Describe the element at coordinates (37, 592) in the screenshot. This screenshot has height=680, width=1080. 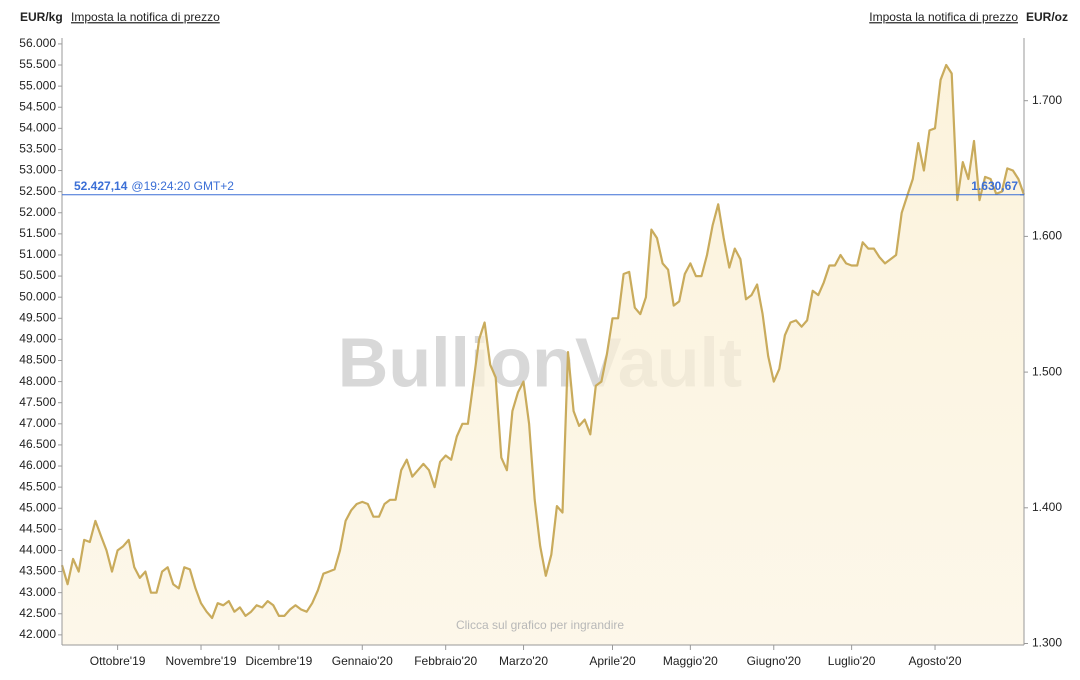
I see `y-tick-label: 43.000` at that location.